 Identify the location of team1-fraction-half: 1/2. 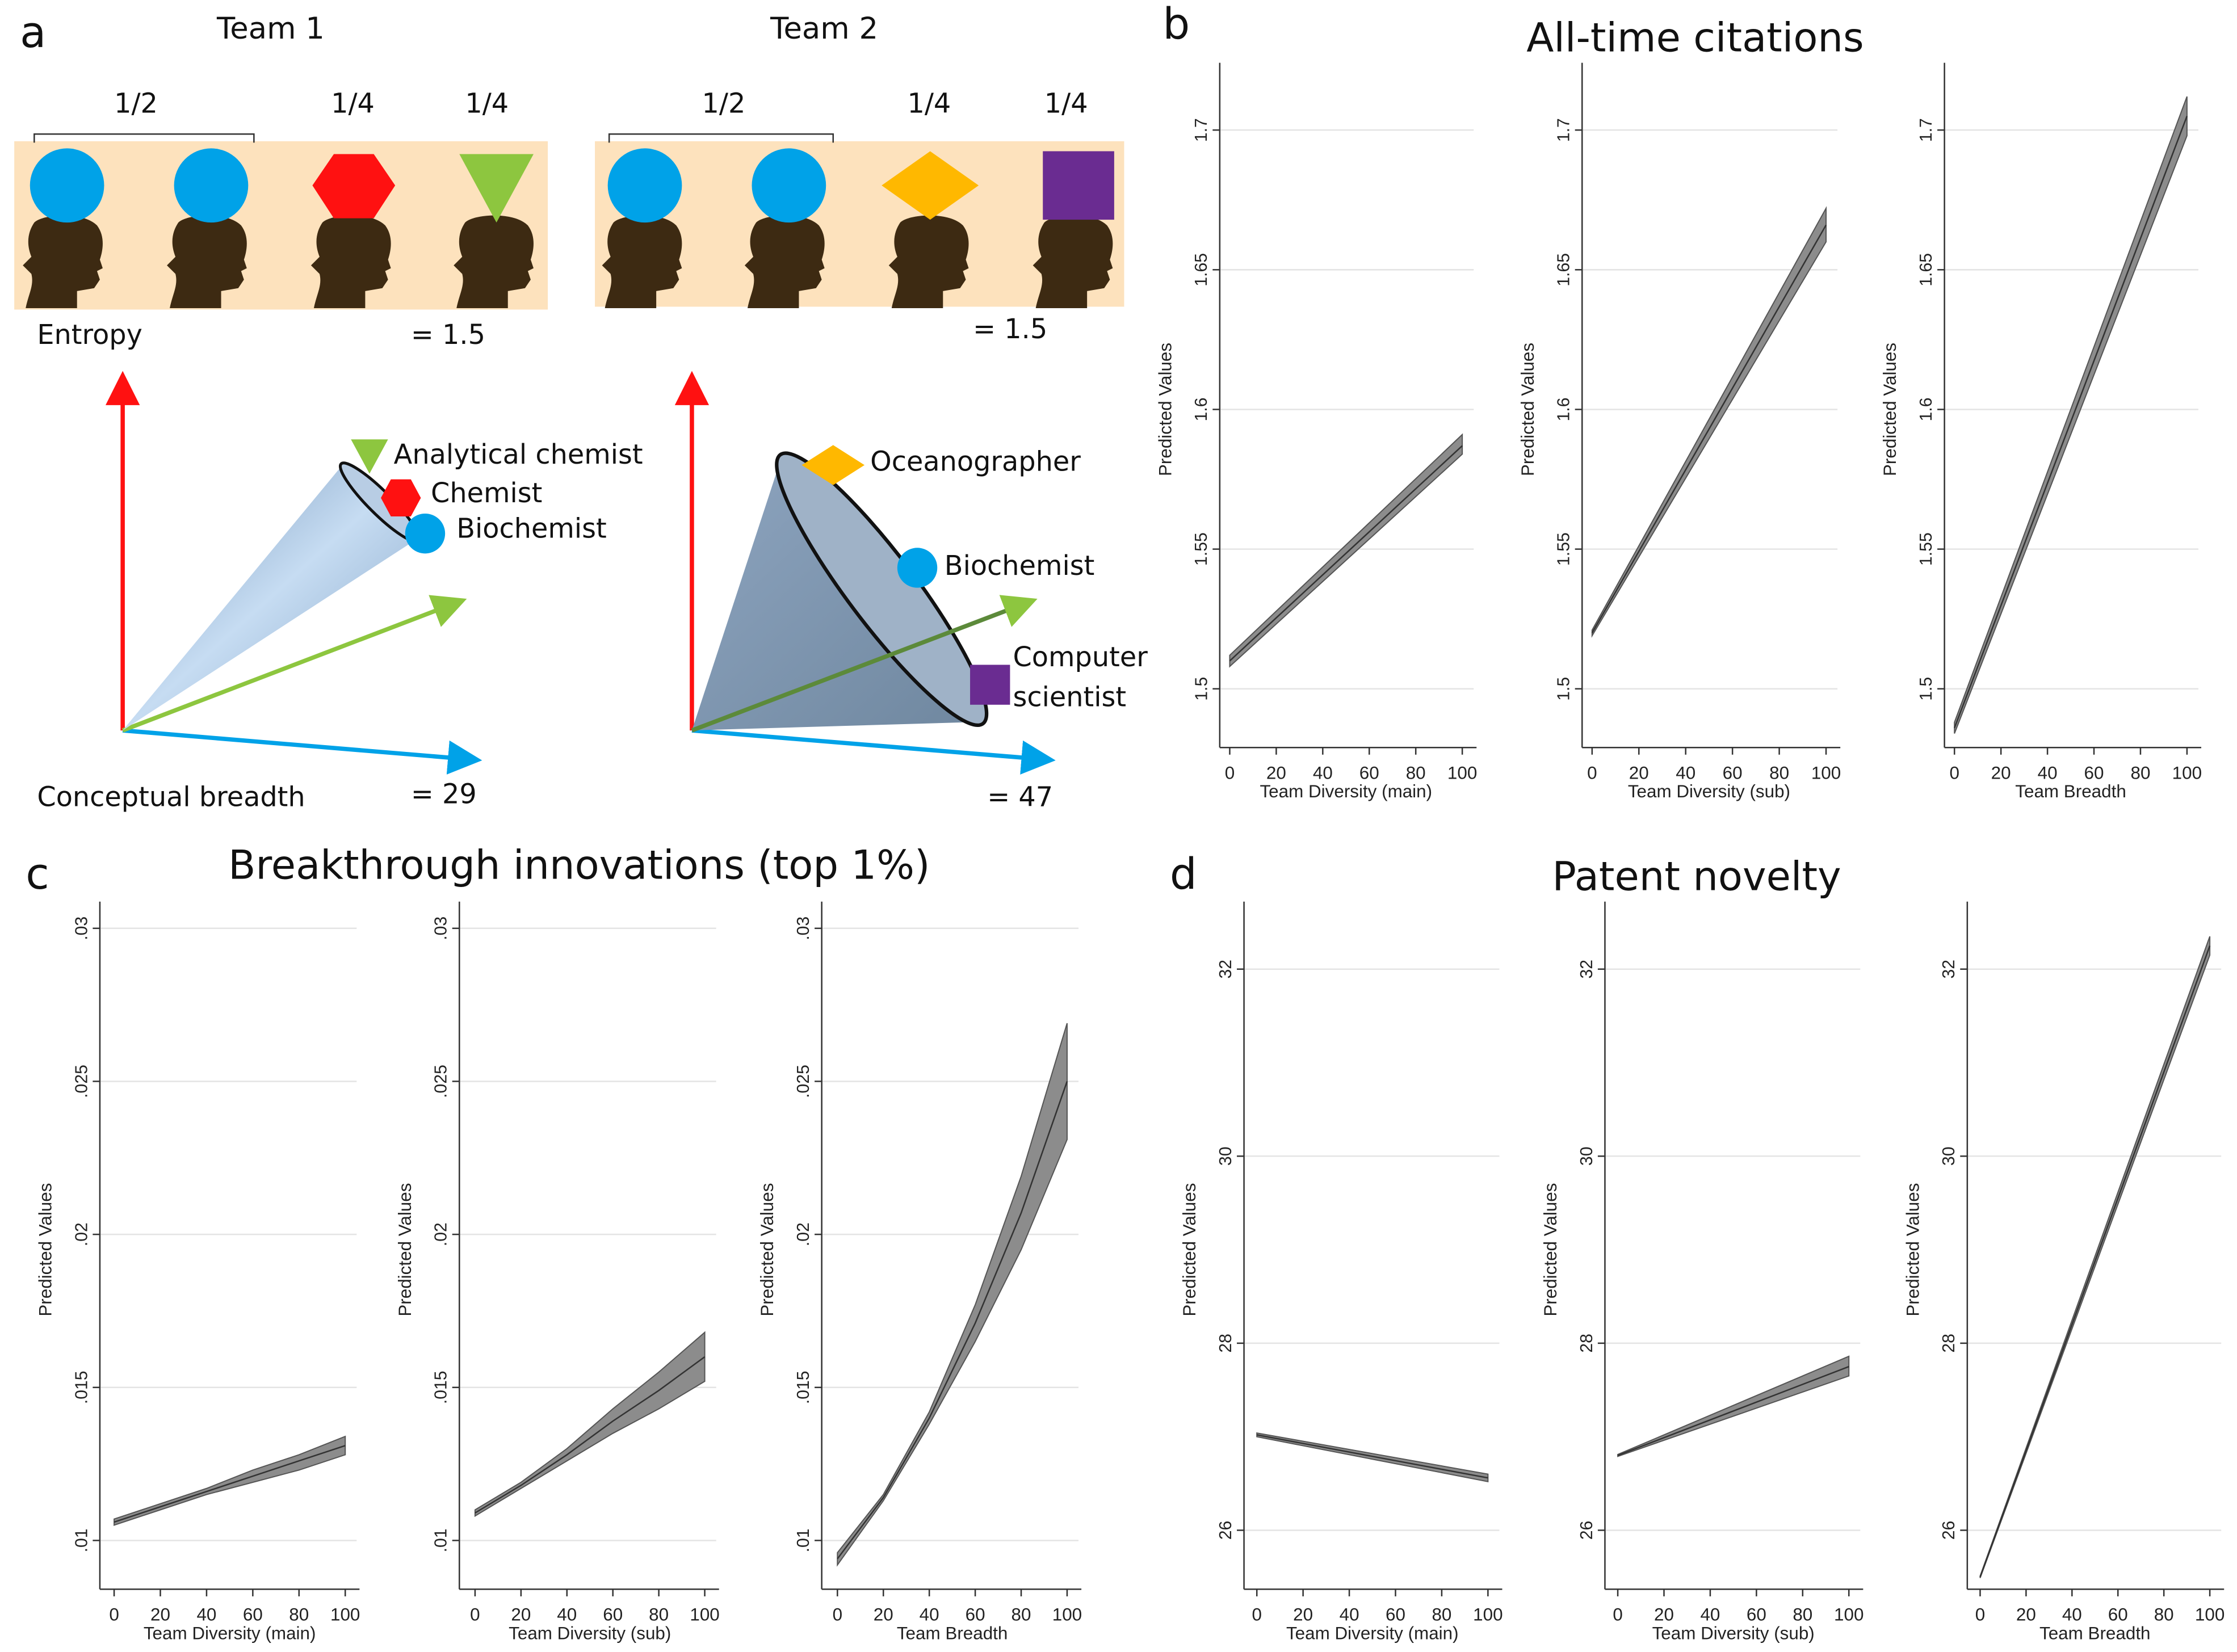
(136, 104).